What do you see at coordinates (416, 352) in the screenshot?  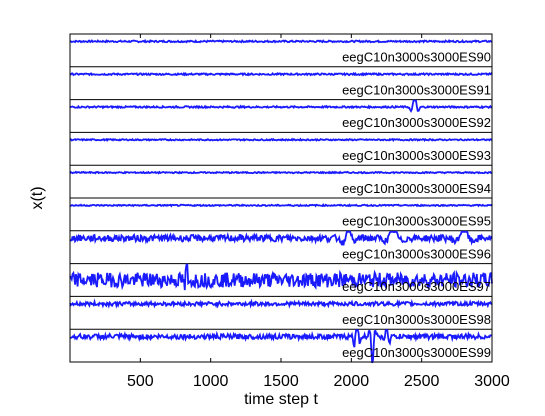 I see `series-label: eegC10n3000s3000ES99` at bounding box center [416, 352].